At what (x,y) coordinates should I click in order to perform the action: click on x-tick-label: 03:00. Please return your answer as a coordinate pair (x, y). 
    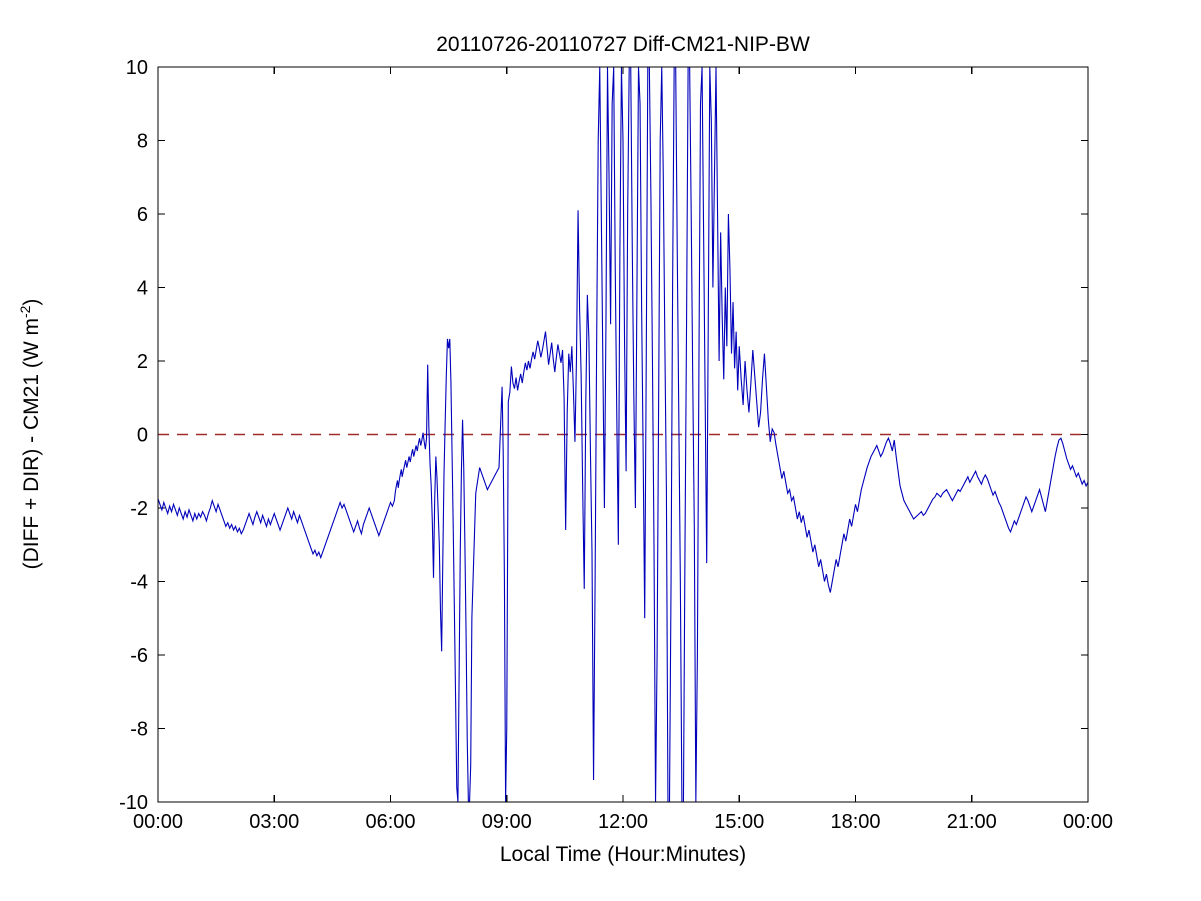
    Looking at the image, I should click on (274, 822).